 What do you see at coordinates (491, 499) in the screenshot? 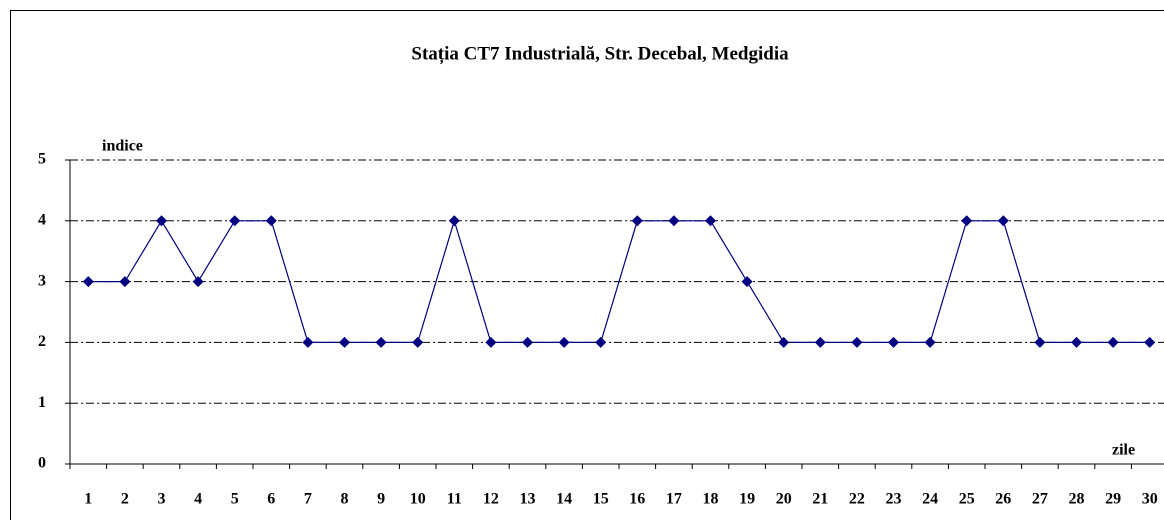
I see `x-tick-label: 12` at bounding box center [491, 499].